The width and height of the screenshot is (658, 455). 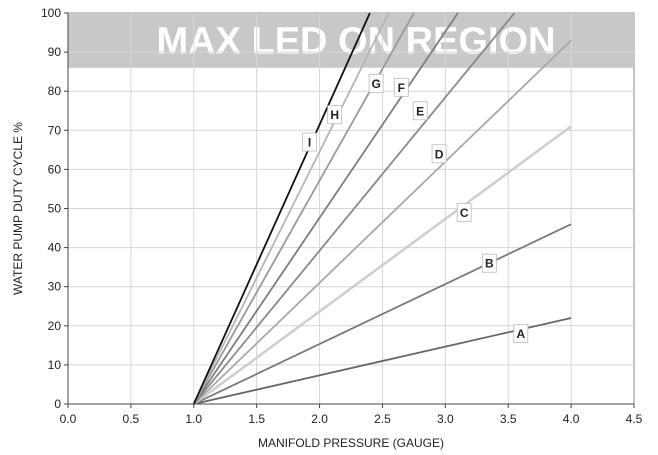 I want to click on series-label-e: E, so click(x=420, y=111).